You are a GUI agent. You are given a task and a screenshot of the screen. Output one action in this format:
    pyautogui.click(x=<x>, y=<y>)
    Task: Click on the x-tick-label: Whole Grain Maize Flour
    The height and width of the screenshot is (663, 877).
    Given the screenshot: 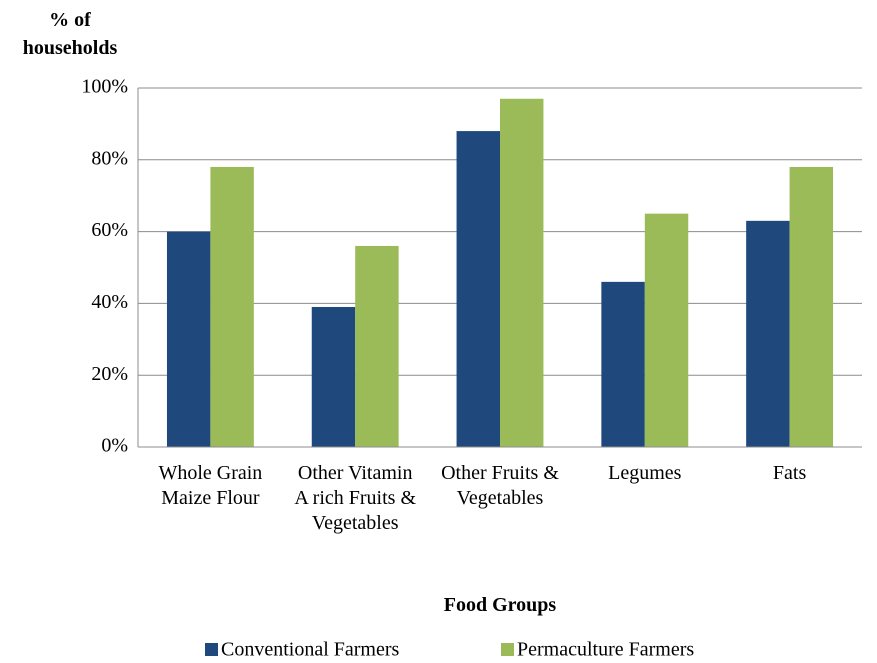 What is the action you would take?
    pyautogui.click(x=210, y=485)
    